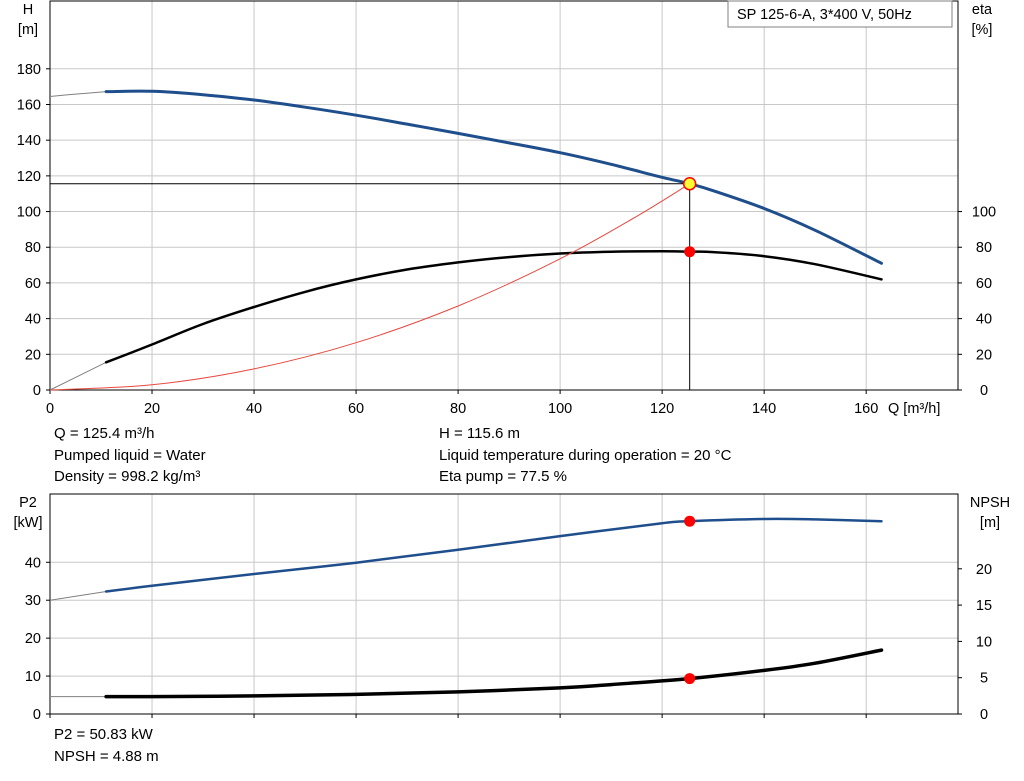  What do you see at coordinates (104, 433) in the screenshot?
I see `info-flow-rate: Q = 125.4 m³/h` at bounding box center [104, 433].